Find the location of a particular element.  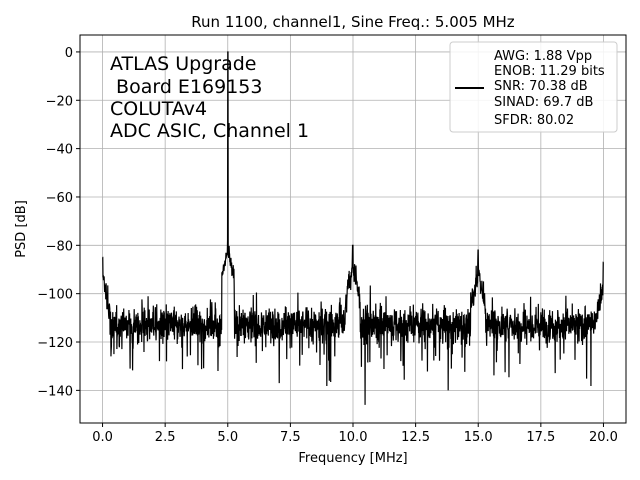

x-axis-label: Frequency [MHz] is located at coordinates (352, 458).